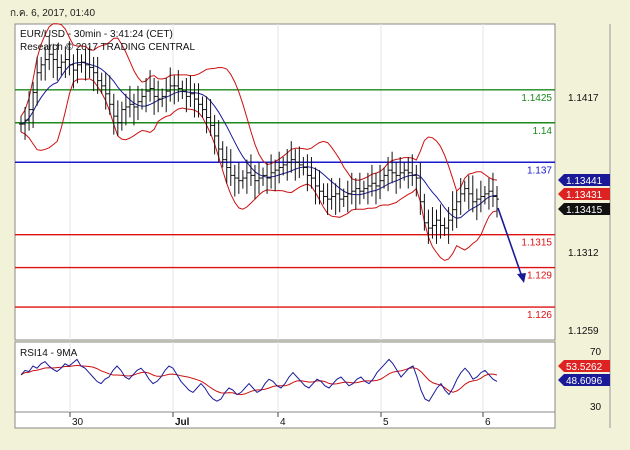  I want to click on badge-2-text: 1.13431, so click(584, 195).